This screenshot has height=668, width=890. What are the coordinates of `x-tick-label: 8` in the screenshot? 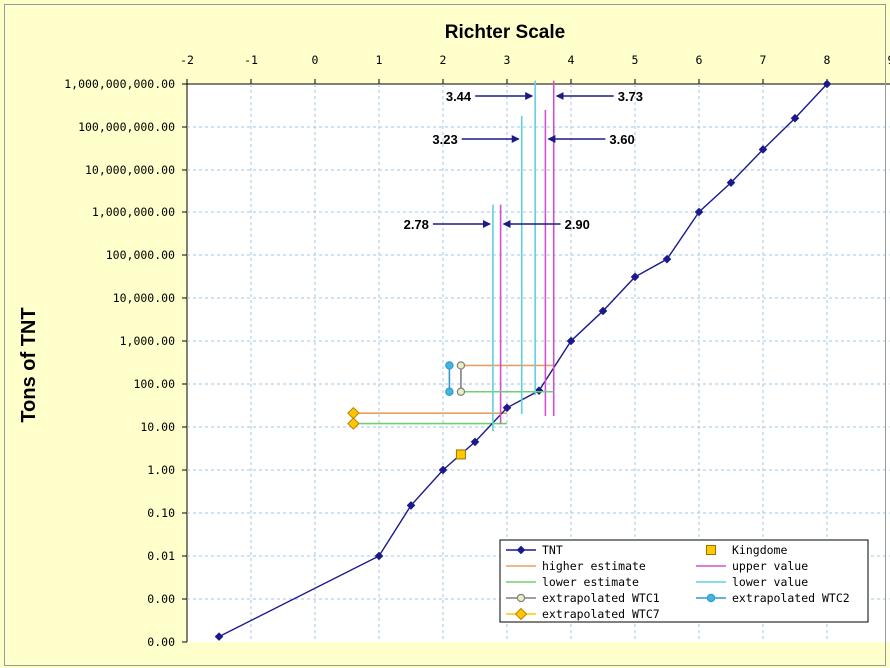 It's located at (827, 60).